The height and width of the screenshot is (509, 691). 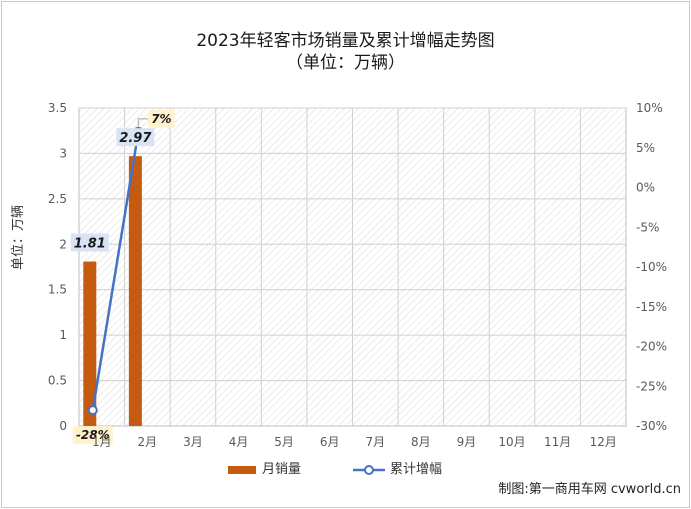 What do you see at coordinates (603, 442) in the screenshot?
I see `x-axis-tick-label: 12月` at bounding box center [603, 442].